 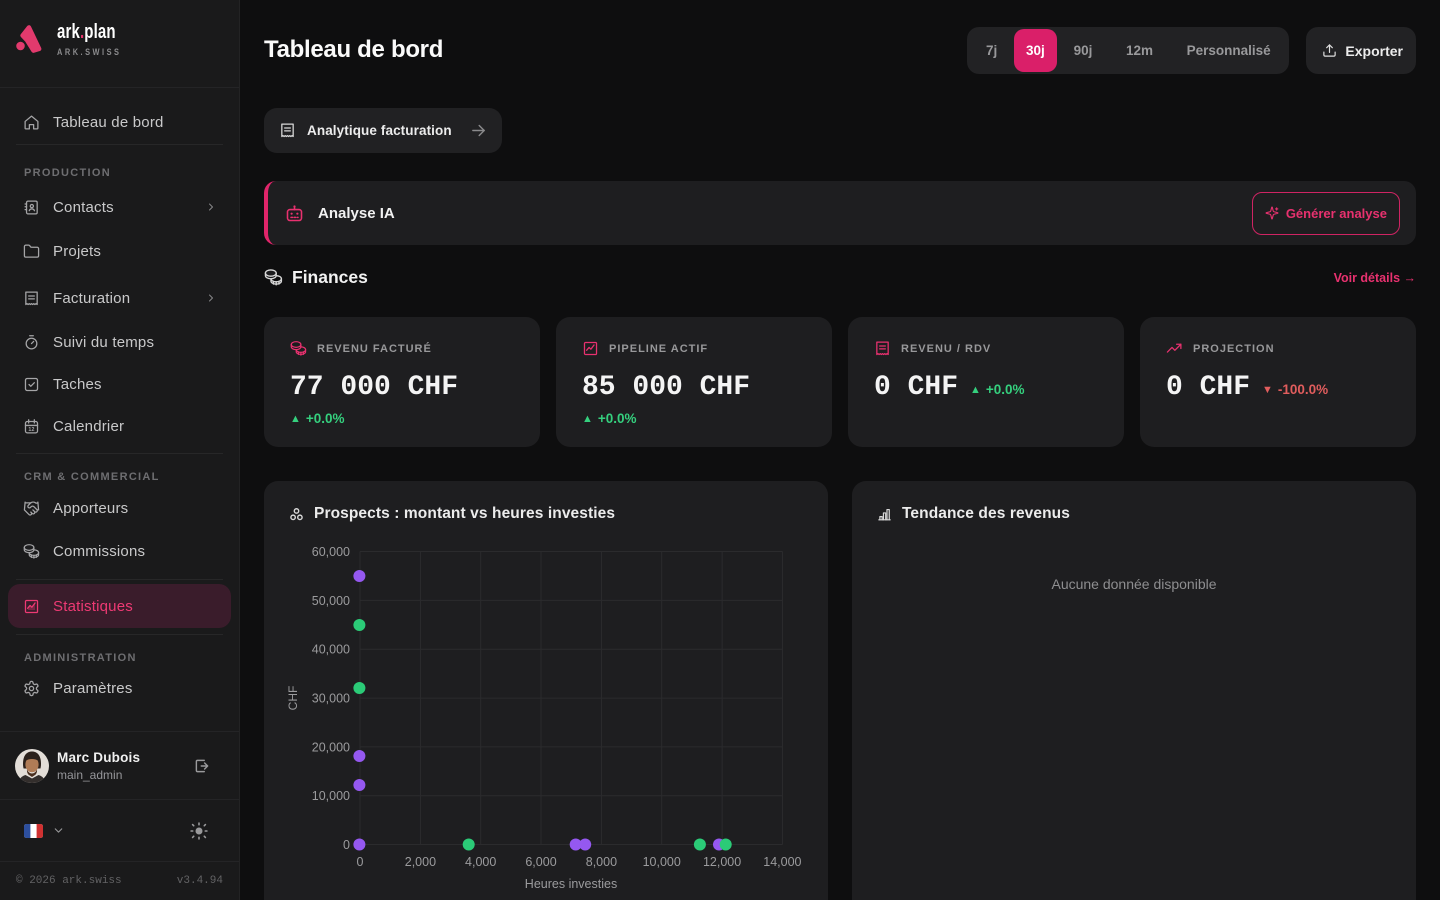 What do you see at coordinates (331, 699) in the screenshot?
I see `svg-text: 30,000` at bounding box center [331, 699].